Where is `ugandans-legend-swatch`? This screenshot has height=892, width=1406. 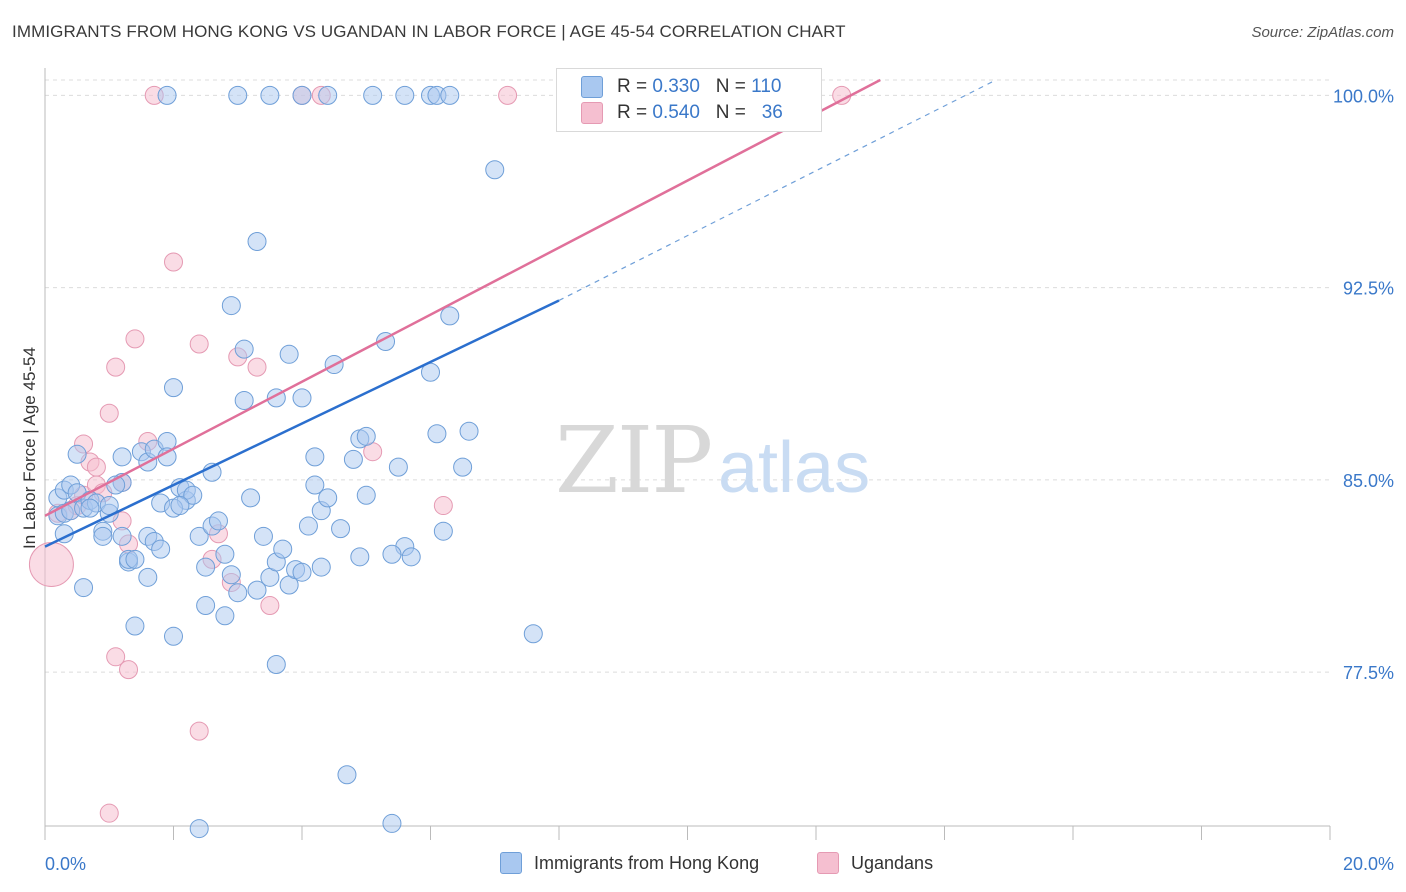 ugandans-legend-swatch is located at coordinates (828, 863).